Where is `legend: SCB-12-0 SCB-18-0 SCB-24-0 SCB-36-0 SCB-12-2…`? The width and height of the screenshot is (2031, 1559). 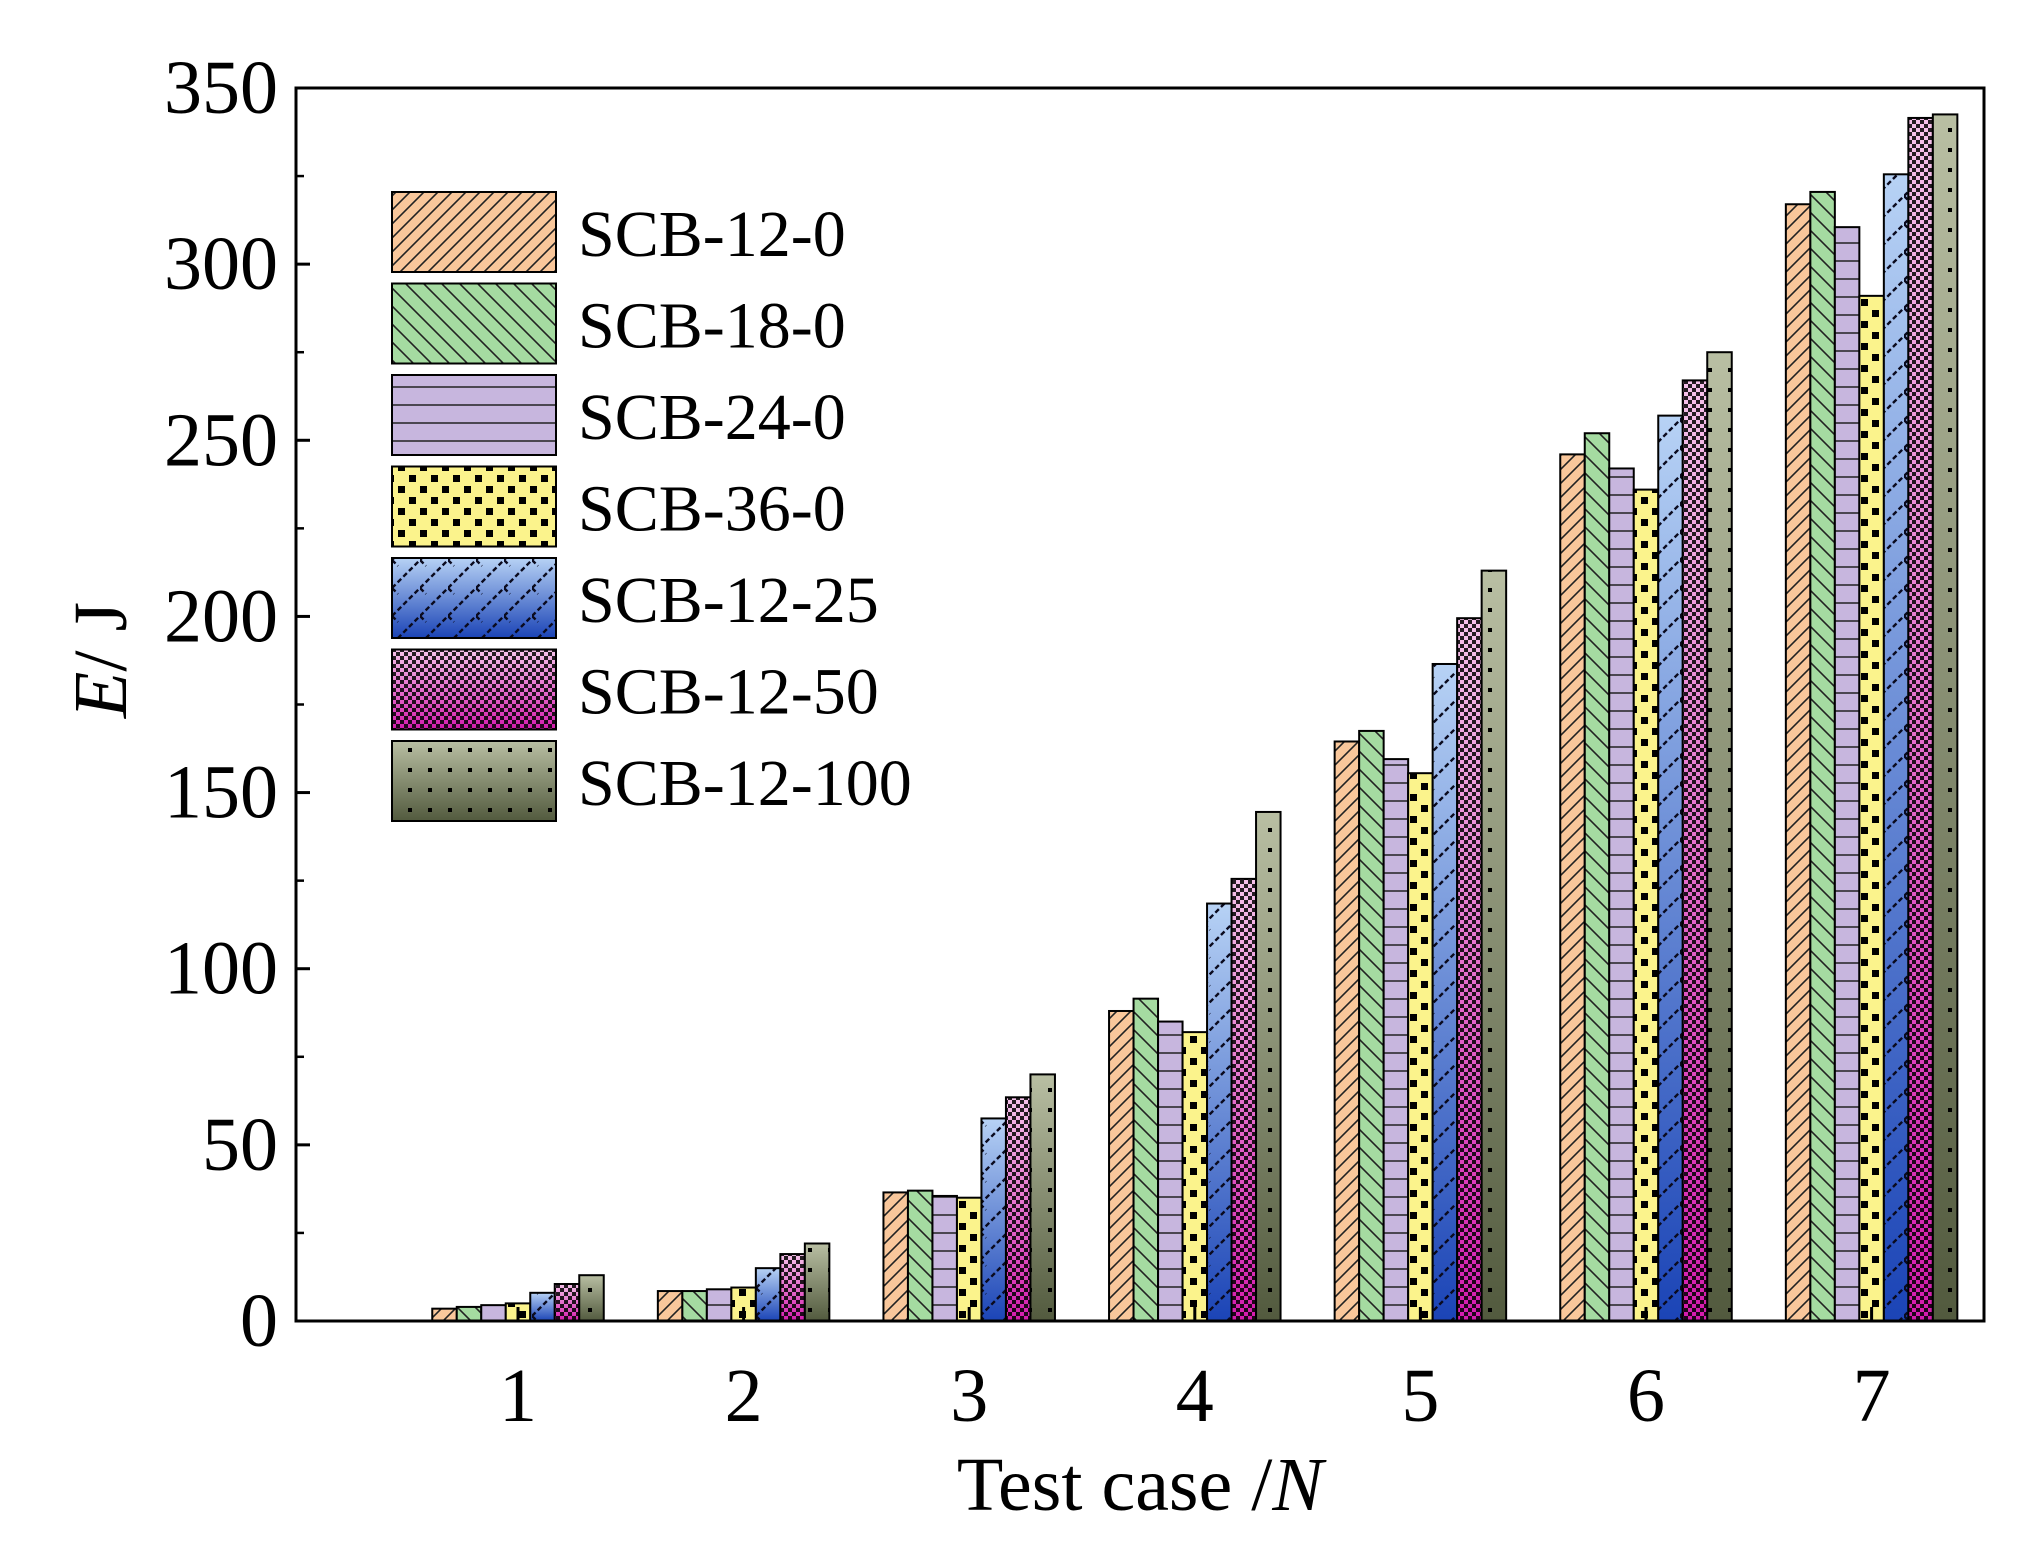 legend: SCB-12-0 SCB-18-0 SCB-24-0 SCB-36-0 SCB-12-2… is located at coordinates (651, 506).